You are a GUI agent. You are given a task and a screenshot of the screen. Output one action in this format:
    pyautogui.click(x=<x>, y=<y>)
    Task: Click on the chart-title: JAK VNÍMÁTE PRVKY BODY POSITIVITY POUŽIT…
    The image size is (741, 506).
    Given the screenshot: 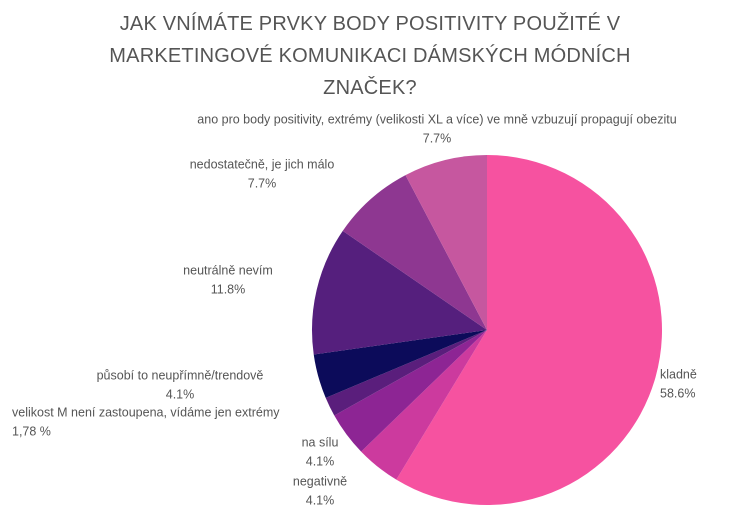 What is the action you would take?
    pyautogui.click(x=370, y=56)
    